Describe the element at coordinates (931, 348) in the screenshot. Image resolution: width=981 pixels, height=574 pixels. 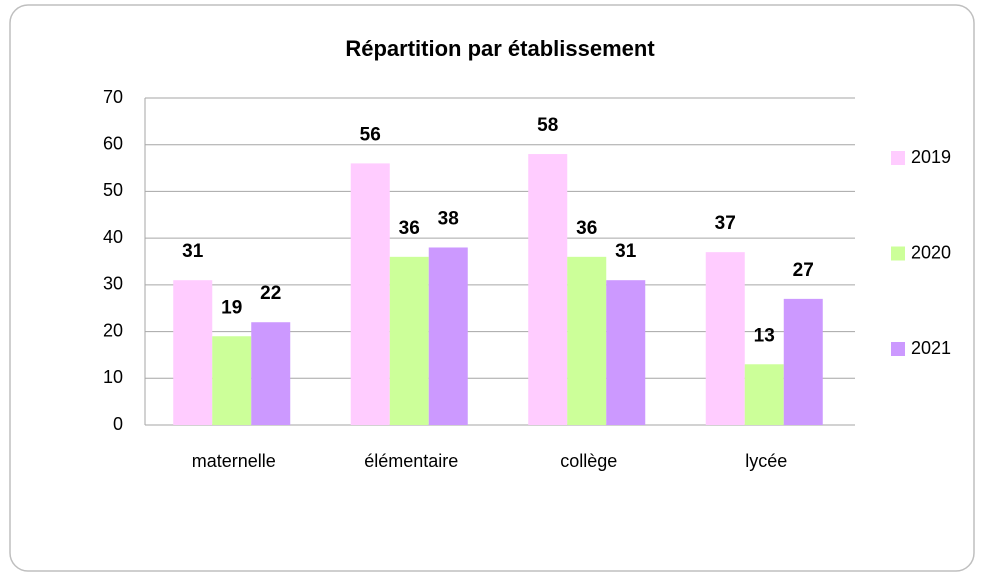
I see `legend-label: 2021` at that location.